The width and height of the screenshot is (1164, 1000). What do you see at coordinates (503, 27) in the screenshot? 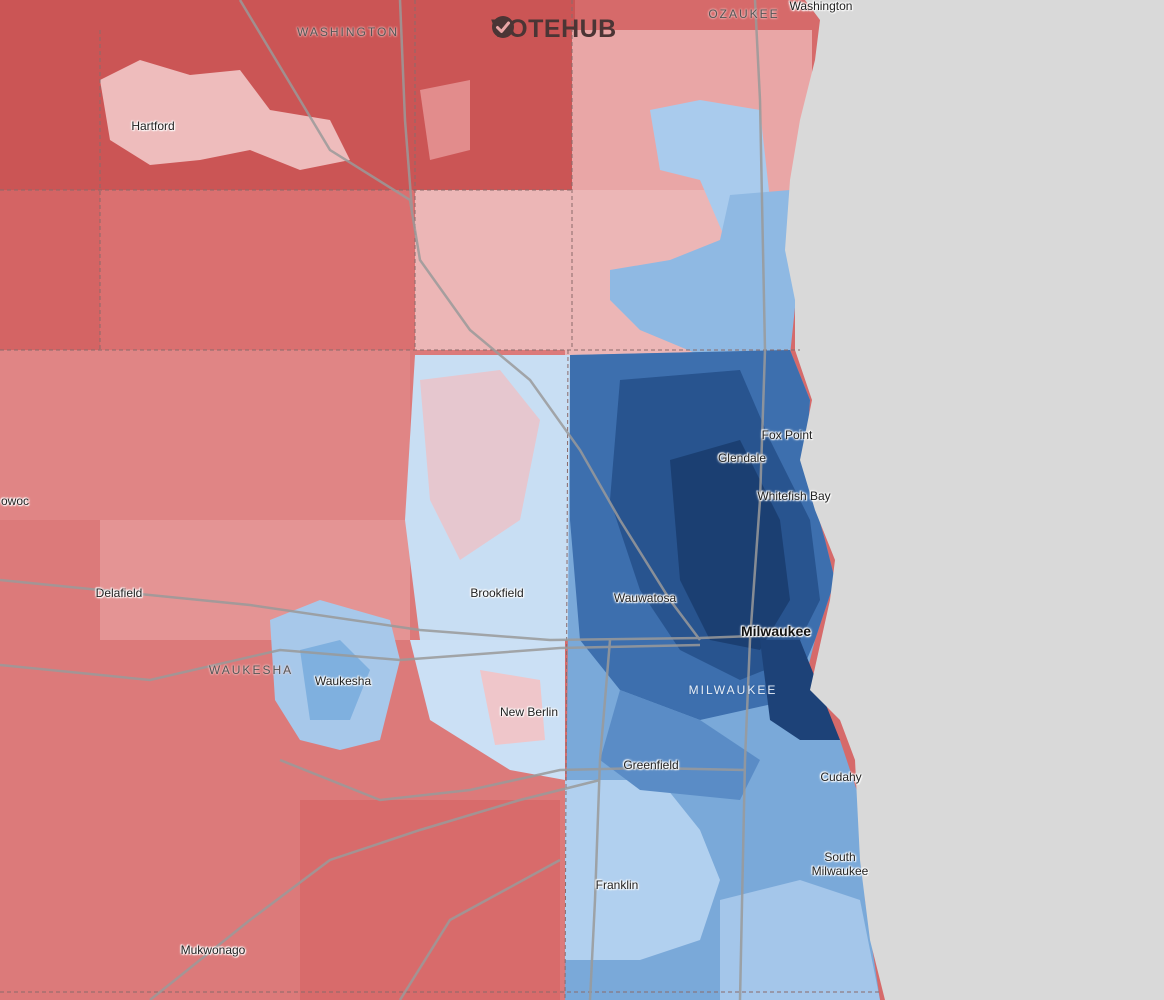
I see `check-circle-icon` at bounding box center [503, 27].